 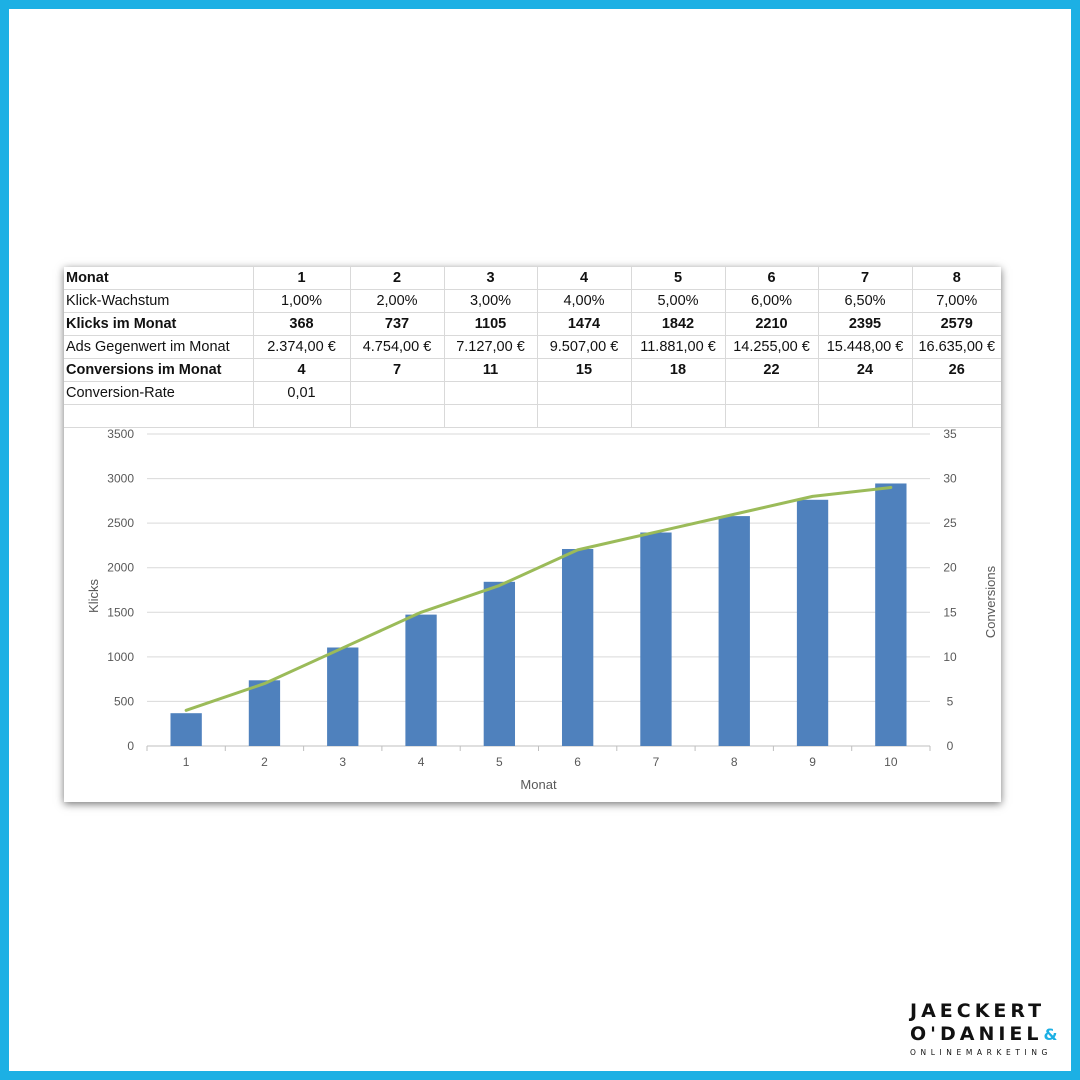 What do you see at coordinates (678, 301) in the screenshot?
I see `table-cell: 5,00%` at bounding box center [678, 301].